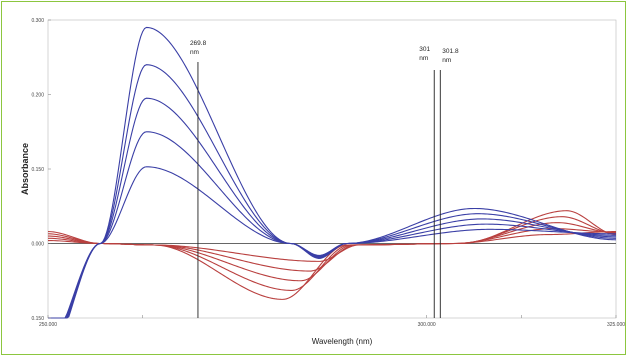 The image size is (629, 358). What do you see at coordinates (48, 325) in the screenshot?
I see `x-tick-label: 250.000` at bounding box center [48, 325].